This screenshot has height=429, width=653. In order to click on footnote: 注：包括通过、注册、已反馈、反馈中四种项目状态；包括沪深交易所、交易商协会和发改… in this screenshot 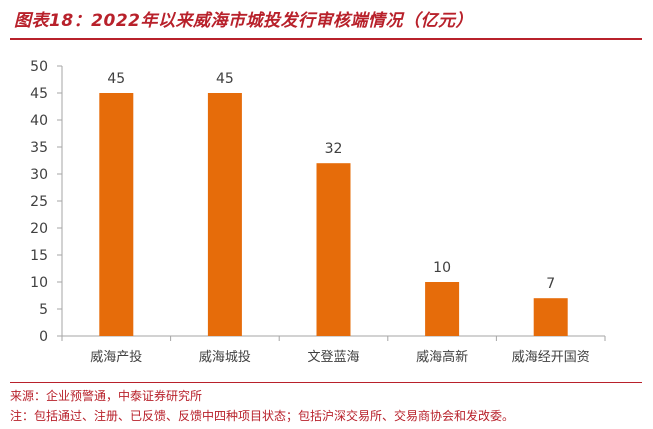, I will do `click(262, 416)`.